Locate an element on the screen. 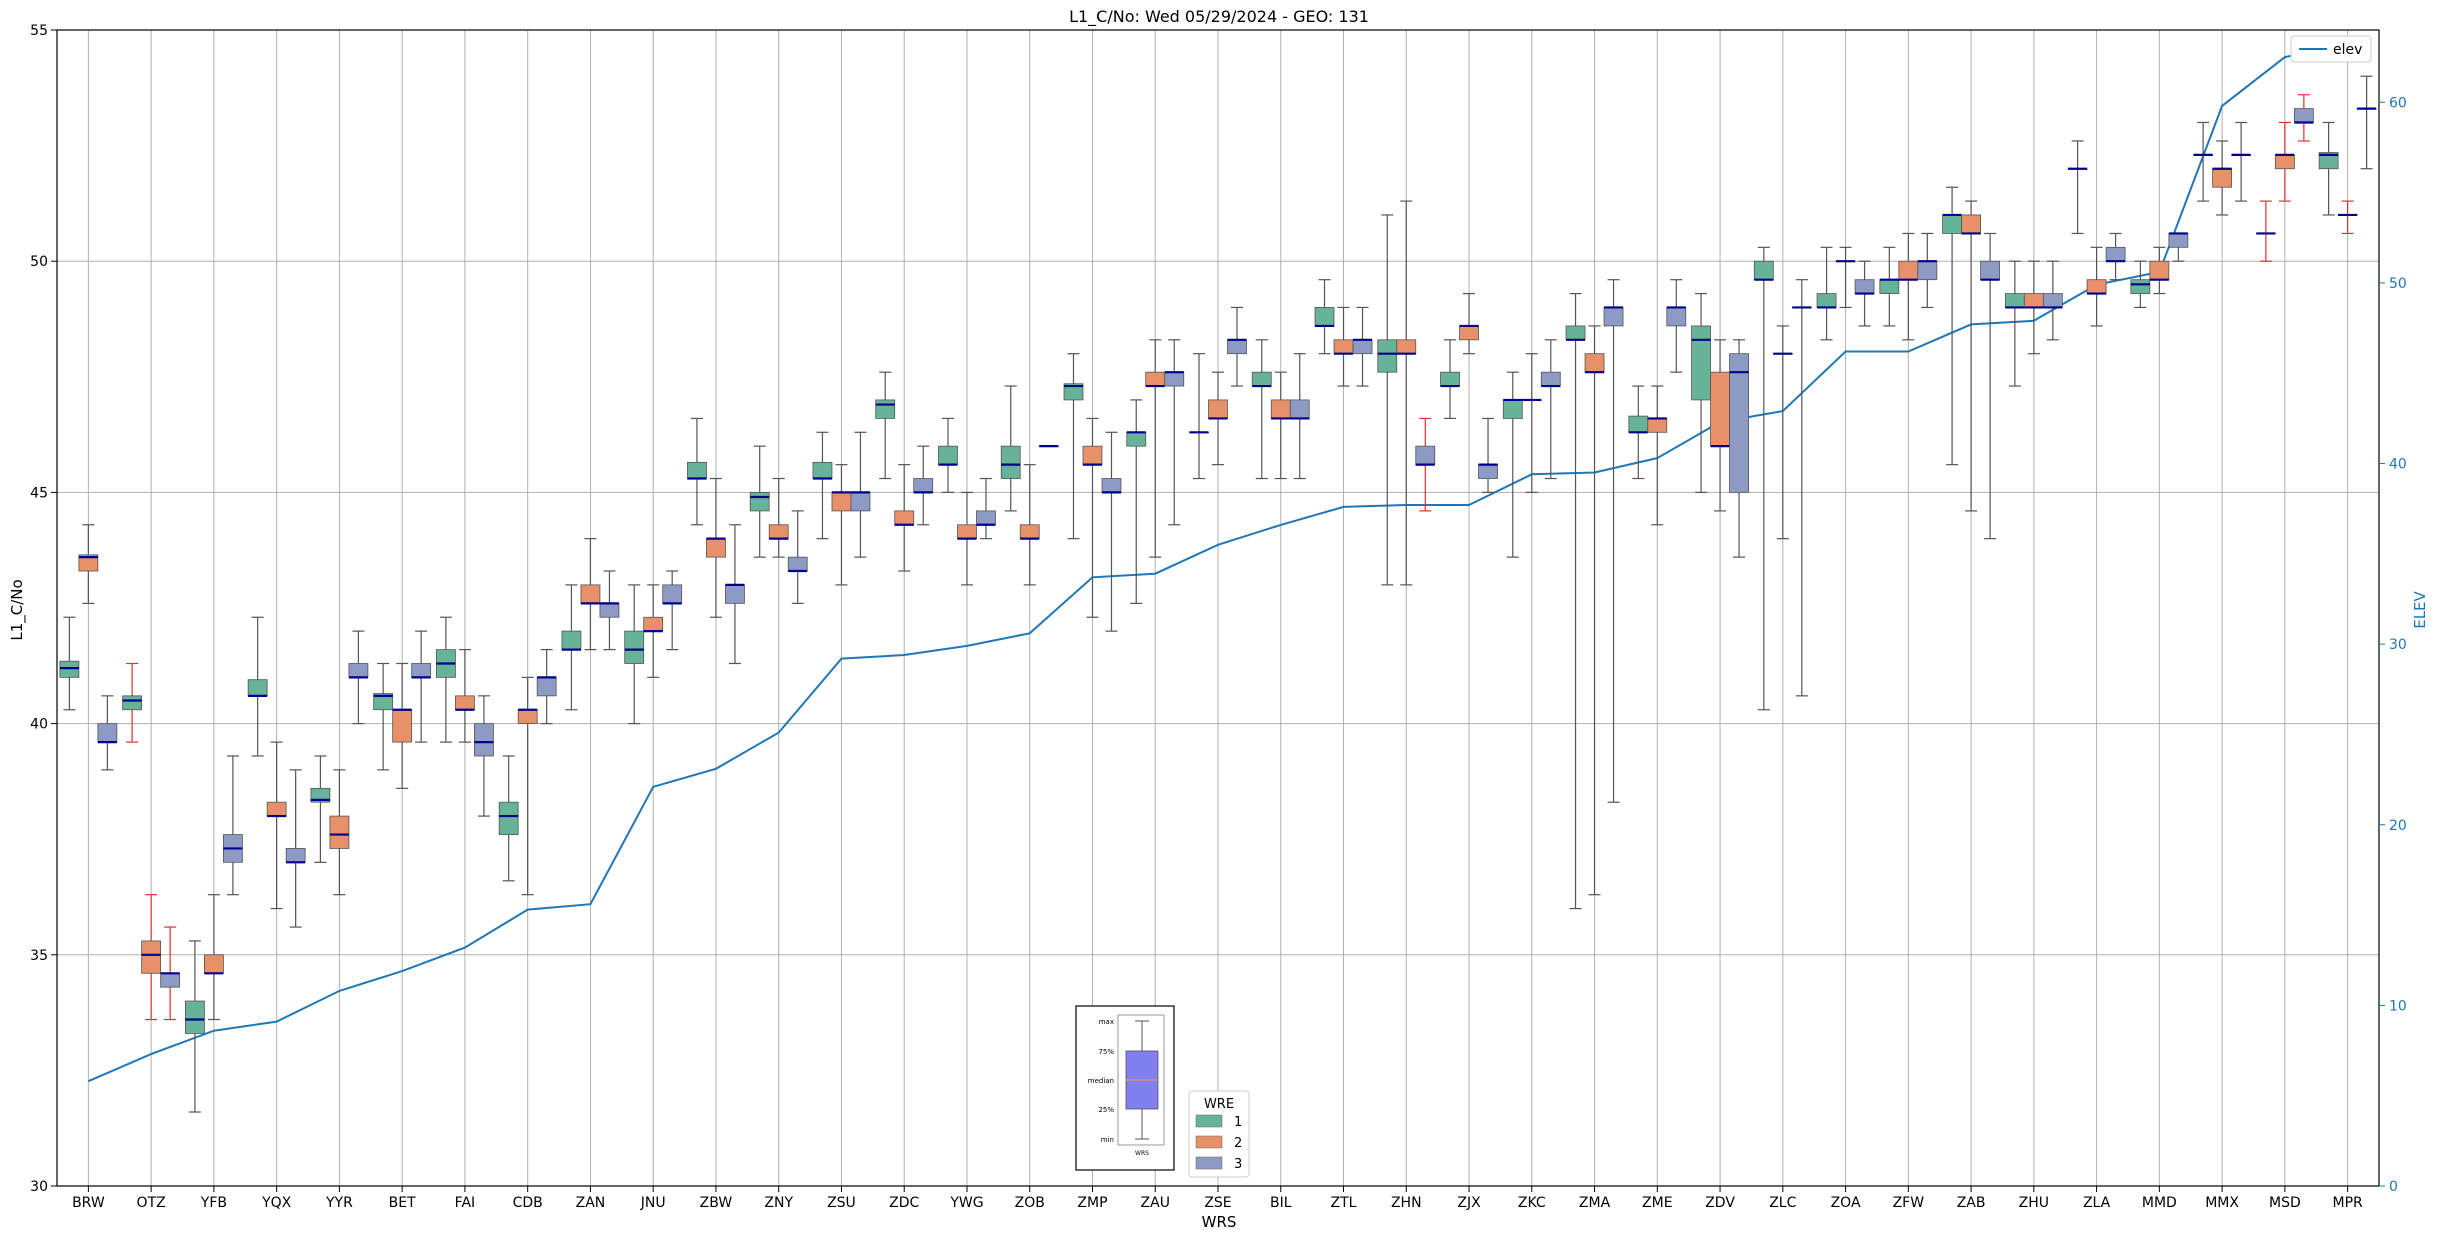  box-wre1-zme is located at coordinates (1638, 432).